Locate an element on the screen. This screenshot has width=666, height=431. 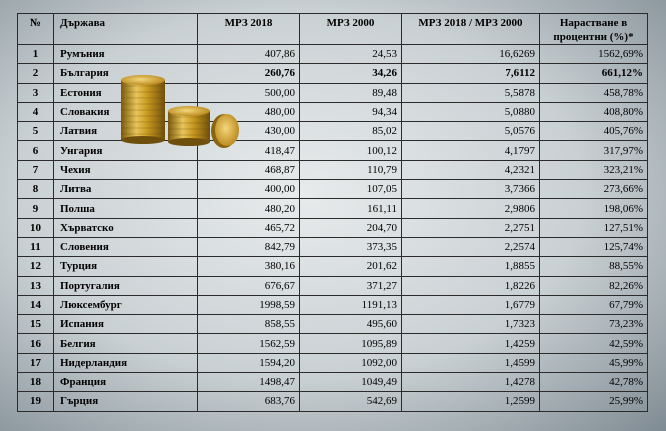
table-row: 19 Гърция 683,76 542,69 1,2599 25,99% is located at coordinates (332, 401).